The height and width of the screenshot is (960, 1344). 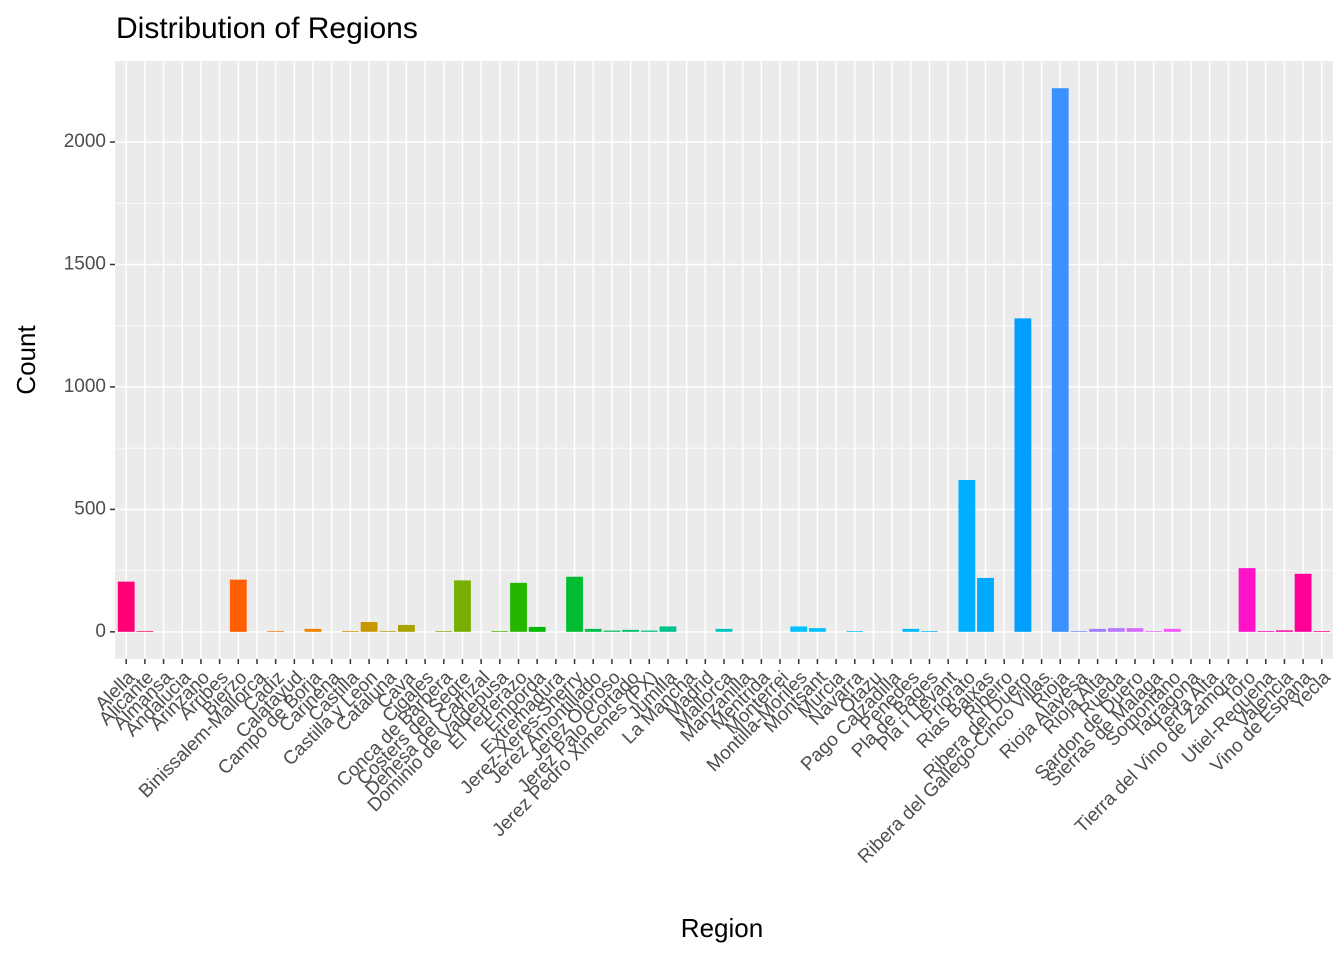 I want to click on y-tick-label: 2000, so click(x=85, y=141).